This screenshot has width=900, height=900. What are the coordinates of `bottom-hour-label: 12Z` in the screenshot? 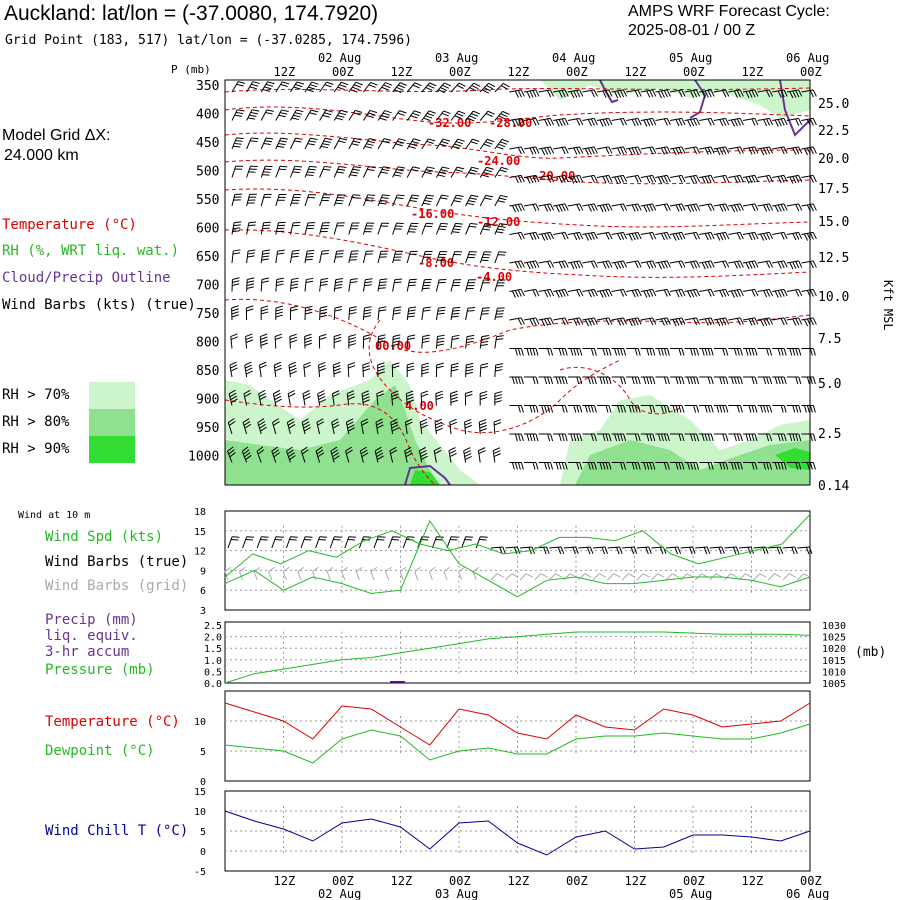 It's located at (636, 881).